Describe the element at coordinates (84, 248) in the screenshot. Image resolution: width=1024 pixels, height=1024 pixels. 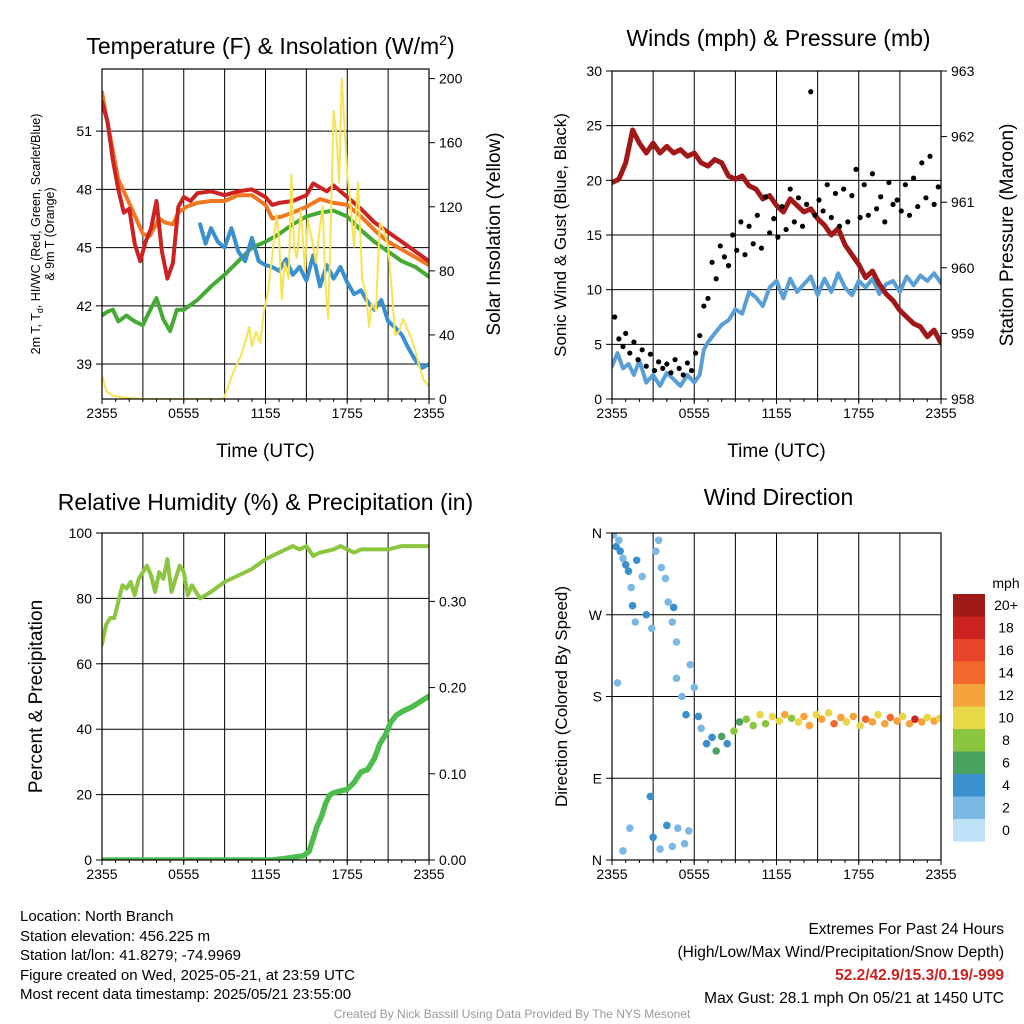
I see `y-tick-label: 45` at that location.